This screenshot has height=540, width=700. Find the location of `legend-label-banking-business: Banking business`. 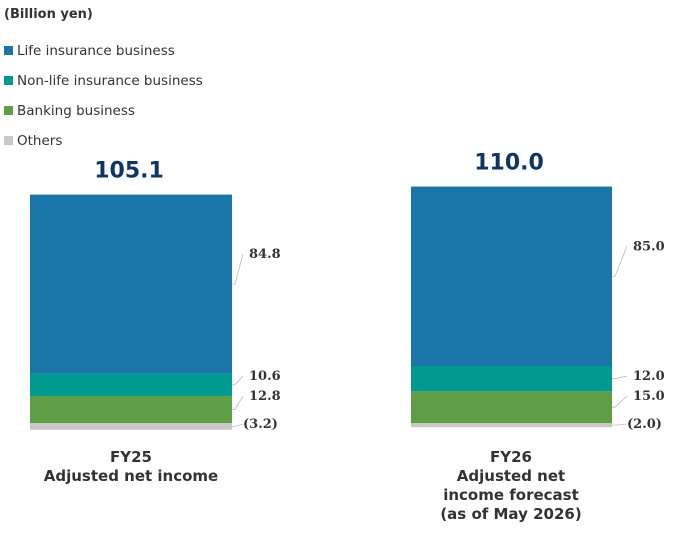

legend-label-banking-business: Banking business is located at coordinates (76, 111).